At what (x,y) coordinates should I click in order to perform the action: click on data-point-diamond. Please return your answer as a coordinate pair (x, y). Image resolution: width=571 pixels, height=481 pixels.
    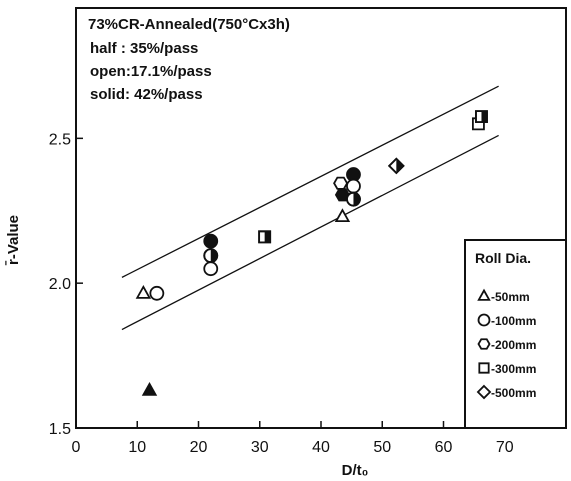
    Looking at the image, I should click on (396, 166).